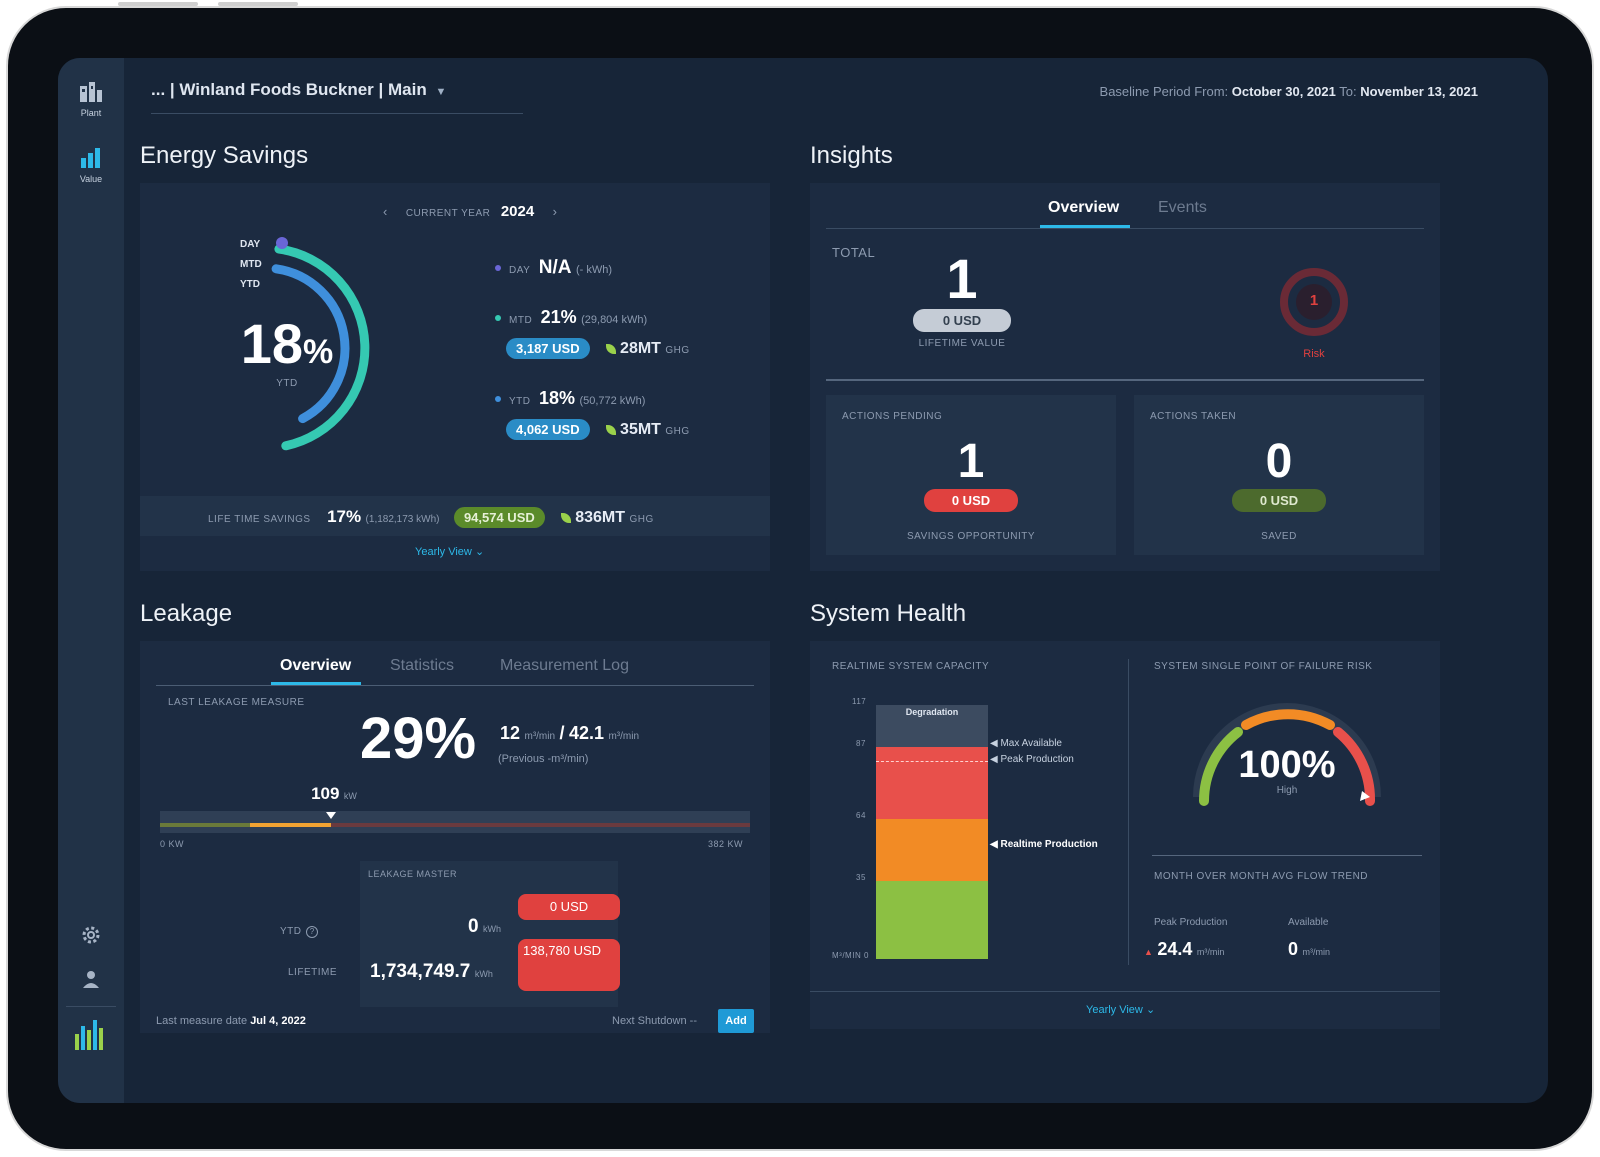 The image size is (1600, 1157). What do you see at coordinates (962, 320) in the screenshot?
I see `total-usd-badge: 0 USD` at bounding box center [962, 320].